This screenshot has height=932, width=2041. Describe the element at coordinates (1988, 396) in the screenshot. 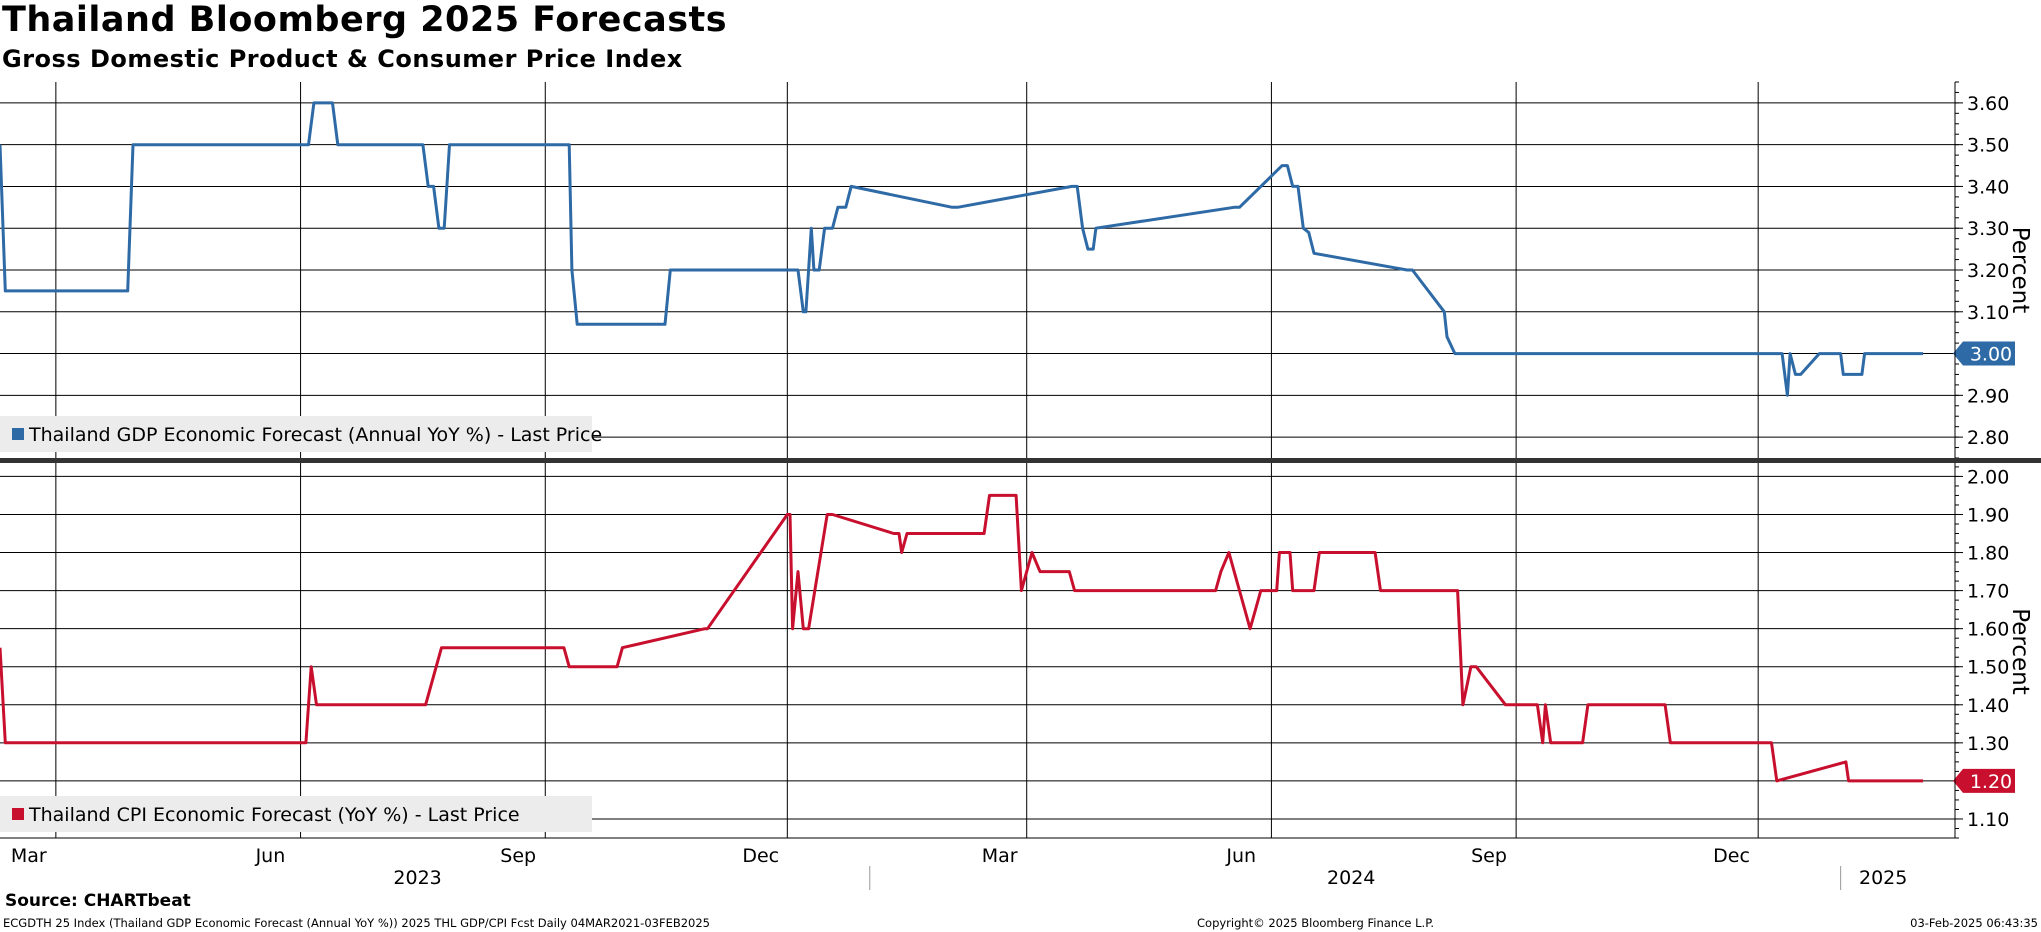

I see `y-tick-label: 2.90` at that location.